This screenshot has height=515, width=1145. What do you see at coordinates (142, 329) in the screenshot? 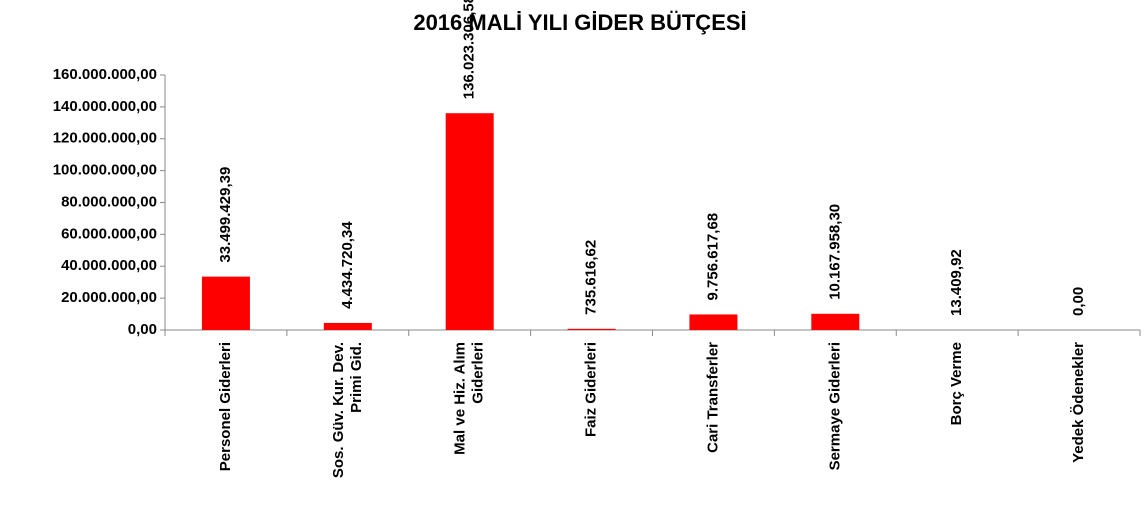
I see `y-tick-label: 0,00` at bounding box center [142, 329].